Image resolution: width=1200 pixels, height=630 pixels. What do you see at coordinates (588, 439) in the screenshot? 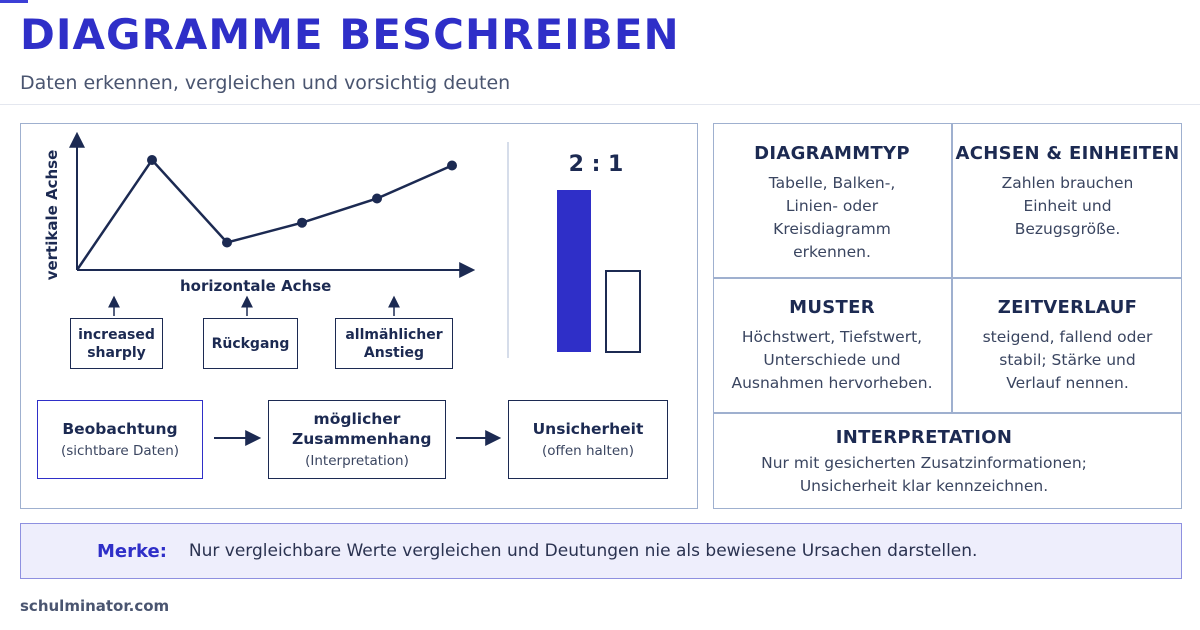
I see `flow-step-unsicherheit: Unsicherheit (offen halten)` at bounding box center [588, 439].